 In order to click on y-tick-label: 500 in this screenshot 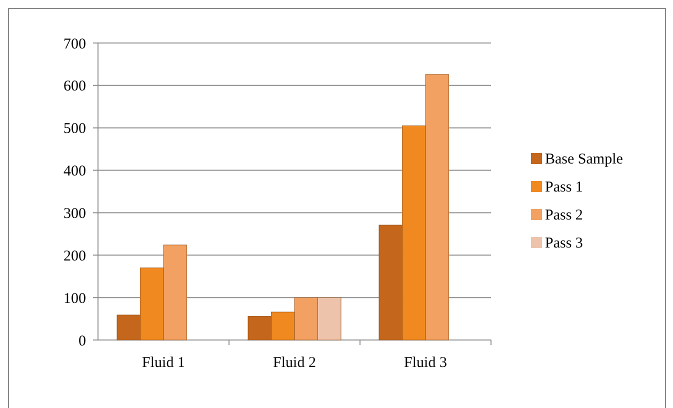, I will do `click(75, 129)`.